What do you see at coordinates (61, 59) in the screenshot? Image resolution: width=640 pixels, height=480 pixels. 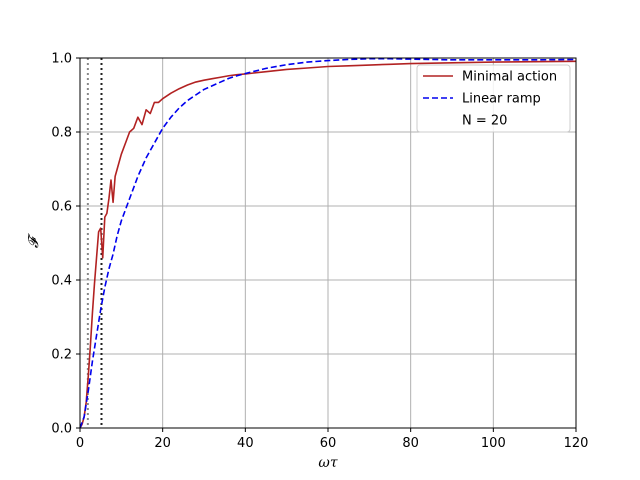 I see `y-tick-label: 1.0` at bounding box center [61, 59].